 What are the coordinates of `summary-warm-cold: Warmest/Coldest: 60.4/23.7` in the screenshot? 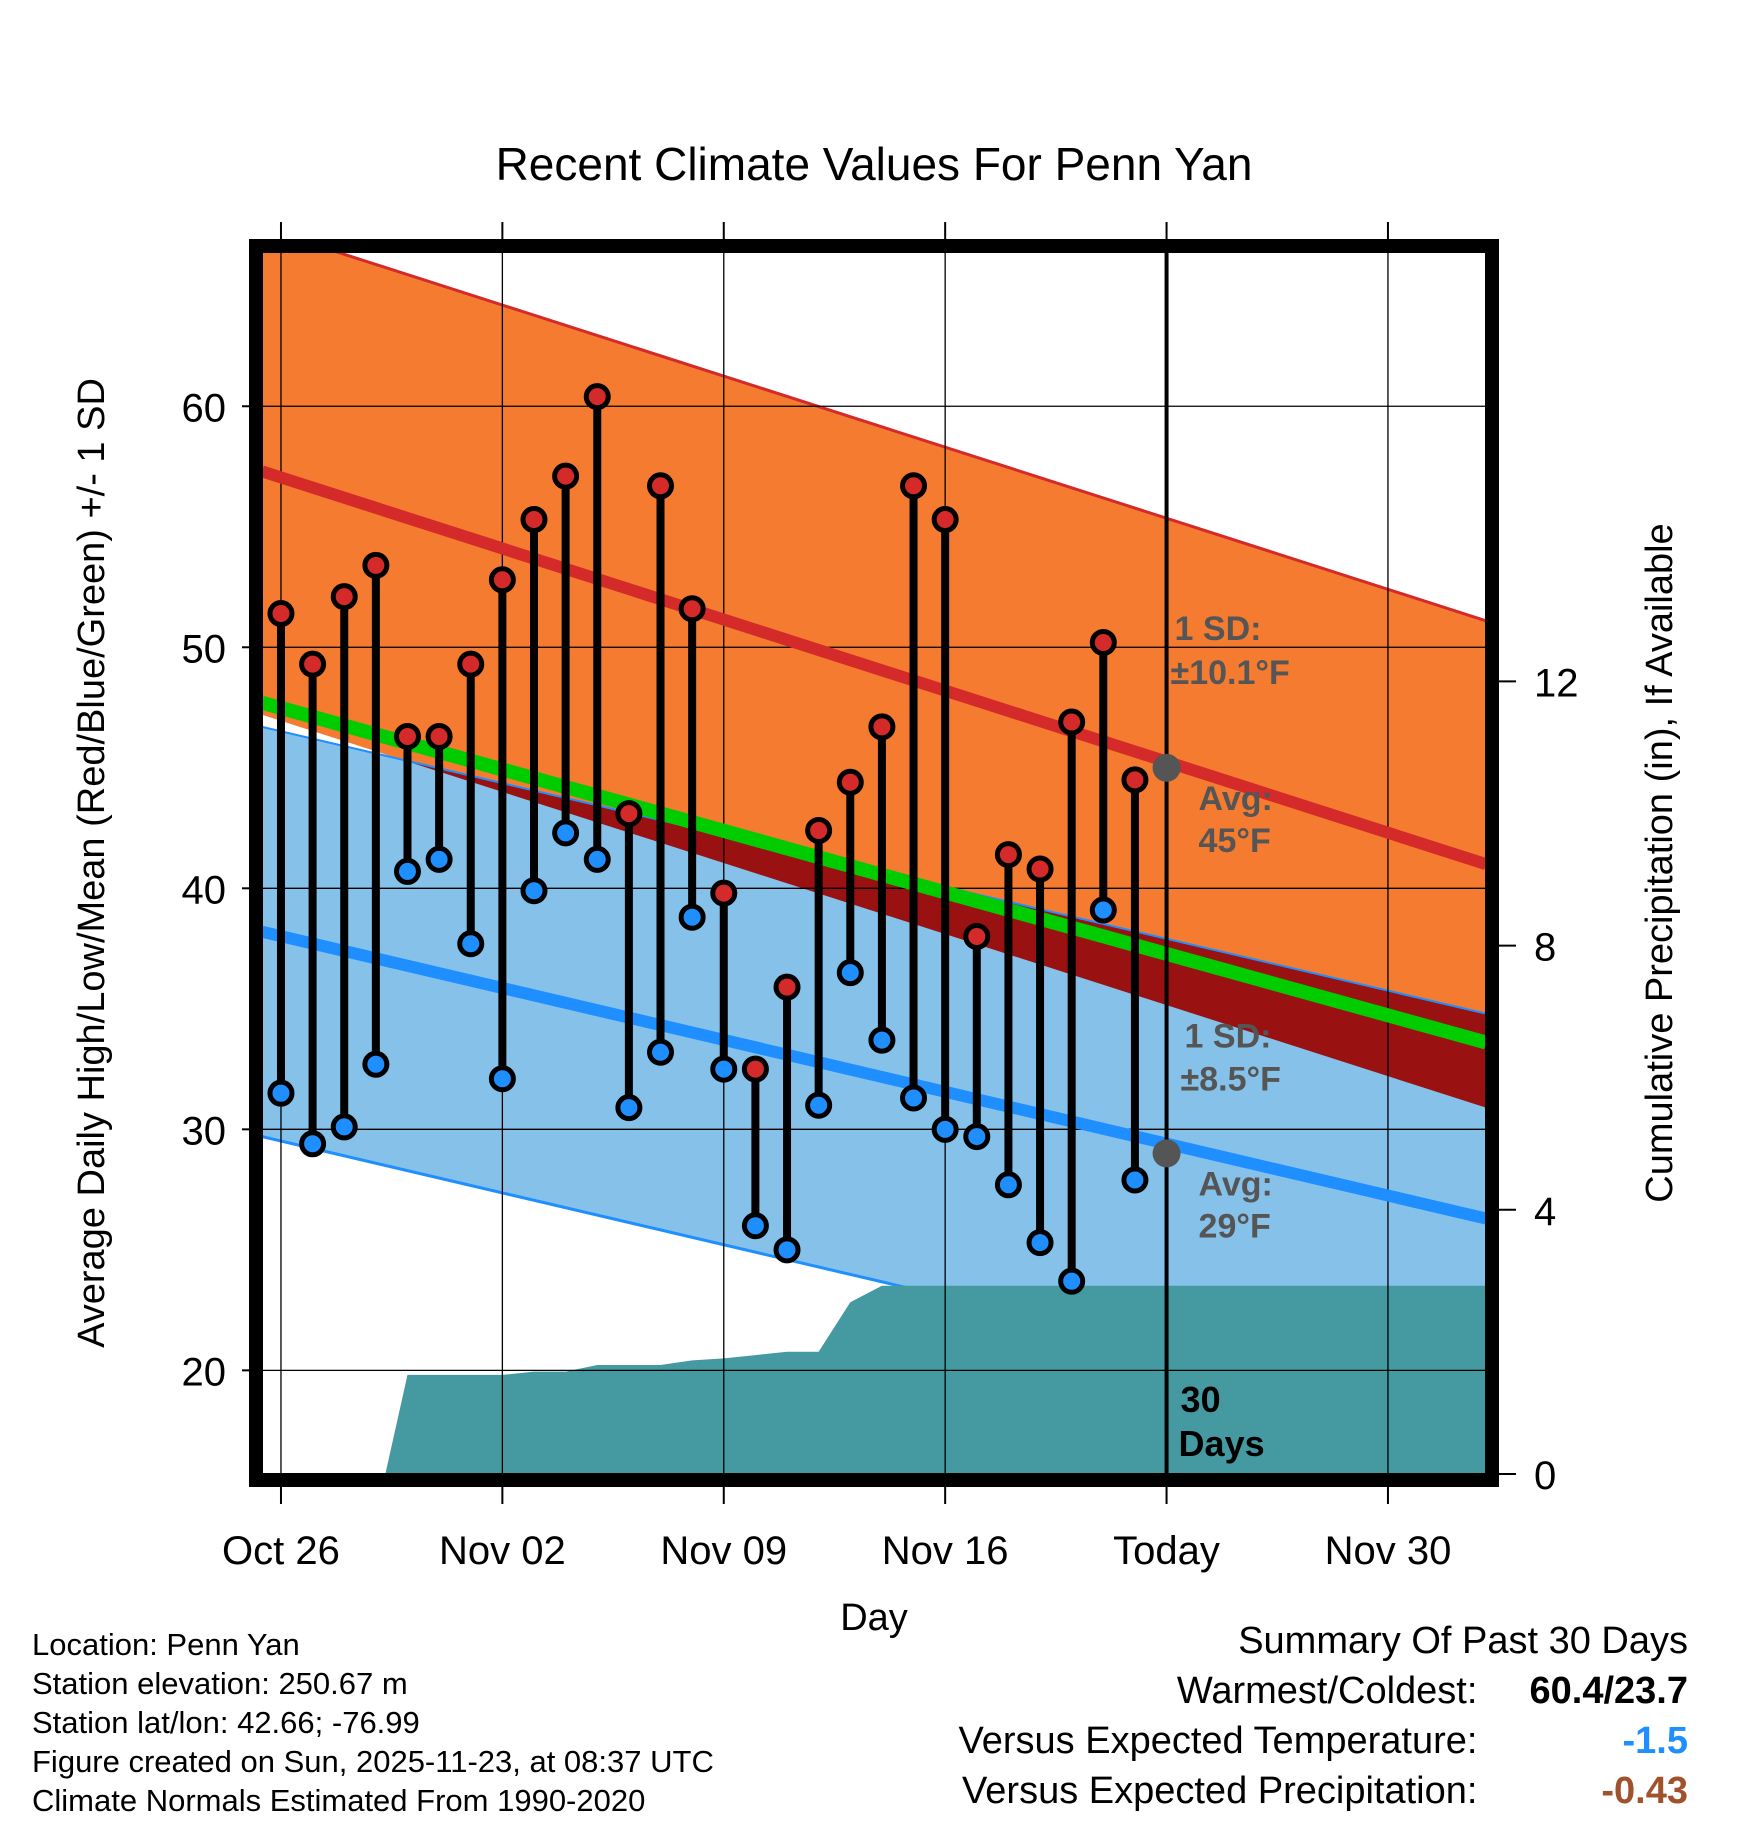 It's located at (1432, 1691).